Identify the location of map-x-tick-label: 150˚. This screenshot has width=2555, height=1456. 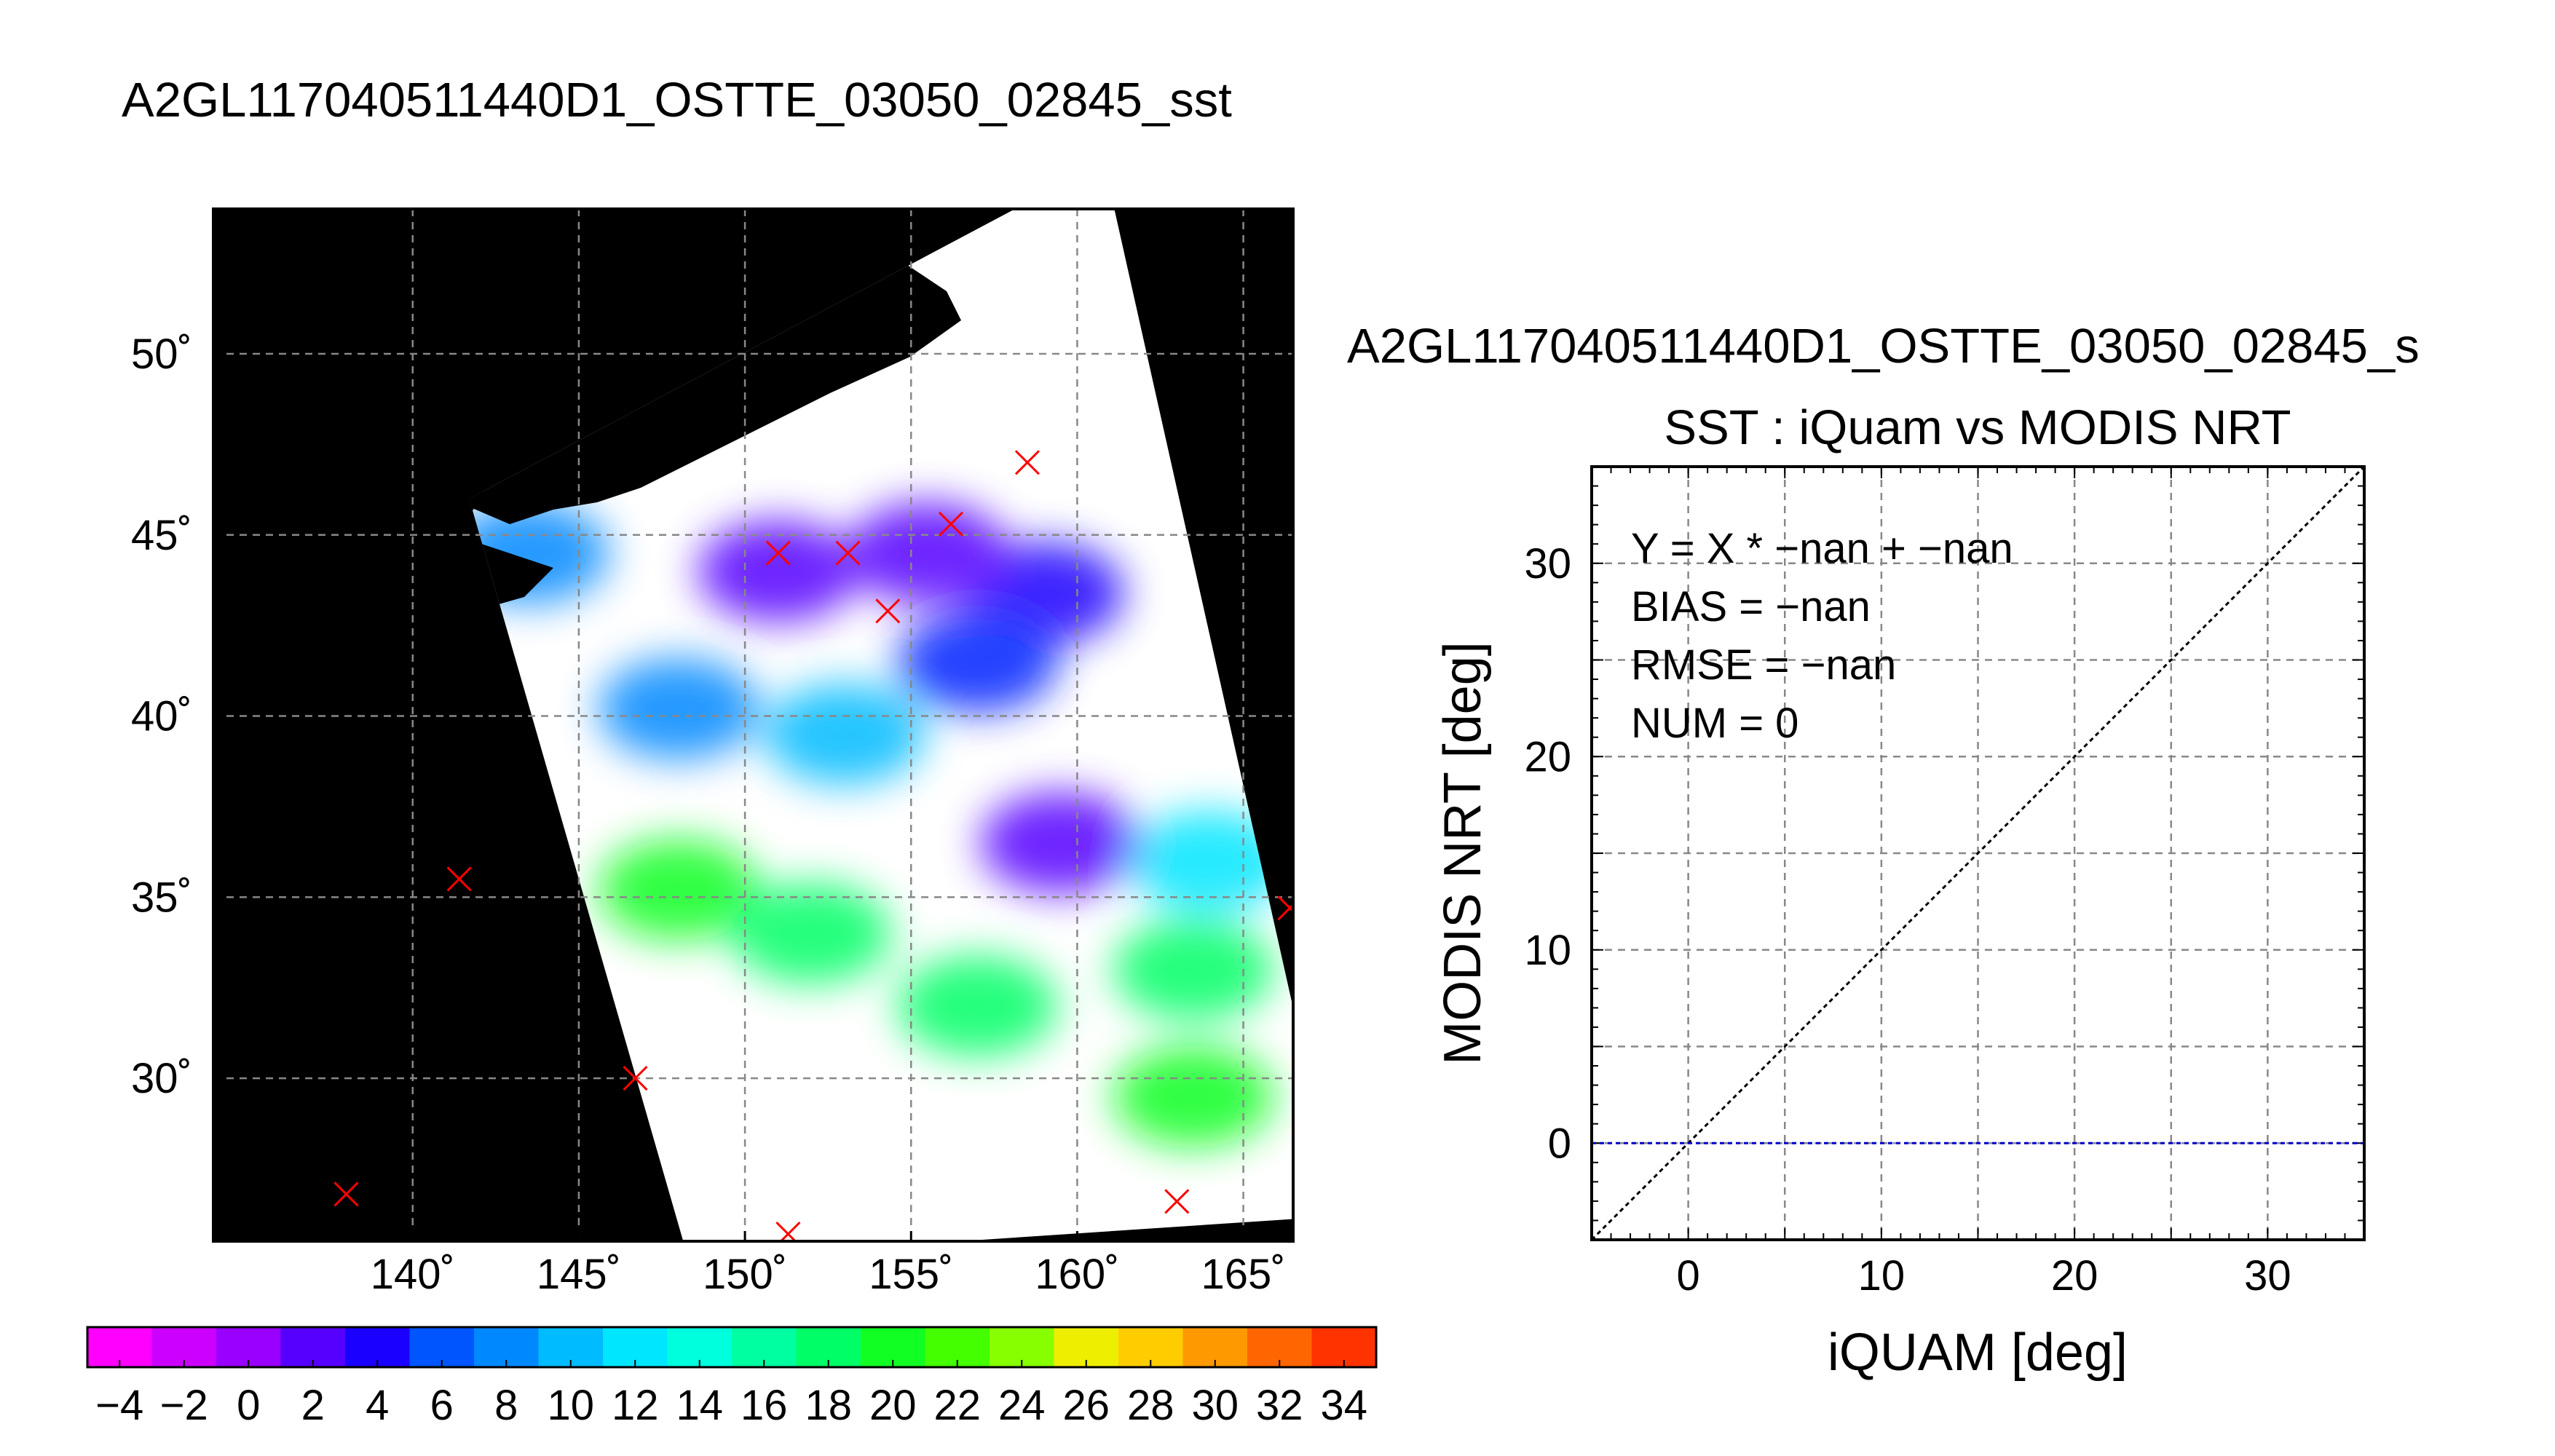
(745, 1274).